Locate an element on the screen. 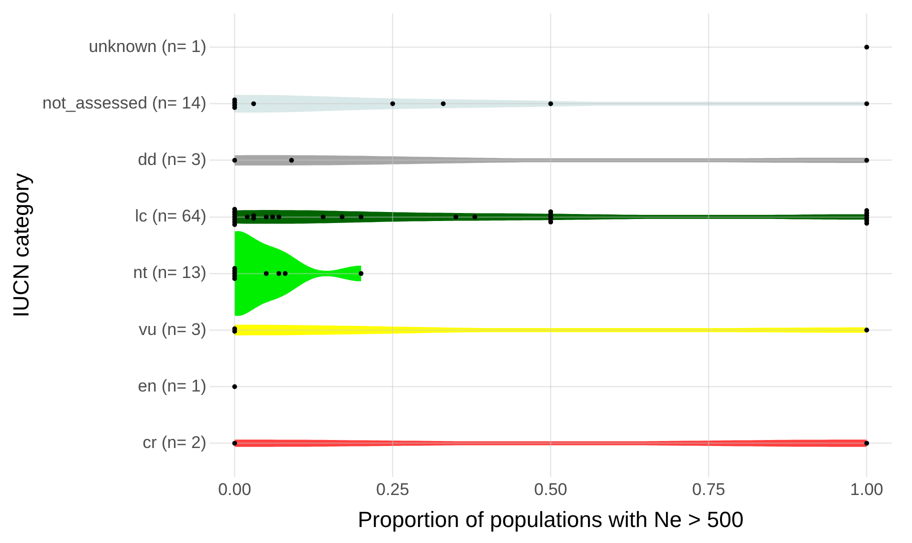 The image size is (912, 543). x-tick-label: 0.50 is located at coordinates (551, 490).